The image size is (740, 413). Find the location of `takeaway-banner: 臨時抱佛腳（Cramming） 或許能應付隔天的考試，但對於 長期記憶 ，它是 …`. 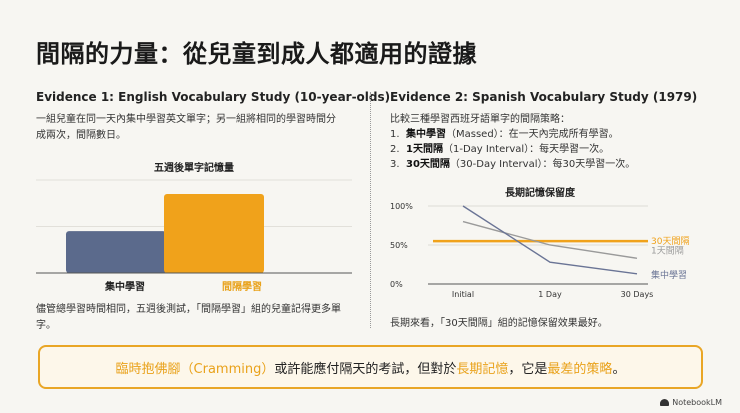

takeaway-banner: 臨時抱佛腳（Cramming） 或許能應付隔天的考試，但對於 長期記憶 ，它是 … is located at coordinates (370, 367).